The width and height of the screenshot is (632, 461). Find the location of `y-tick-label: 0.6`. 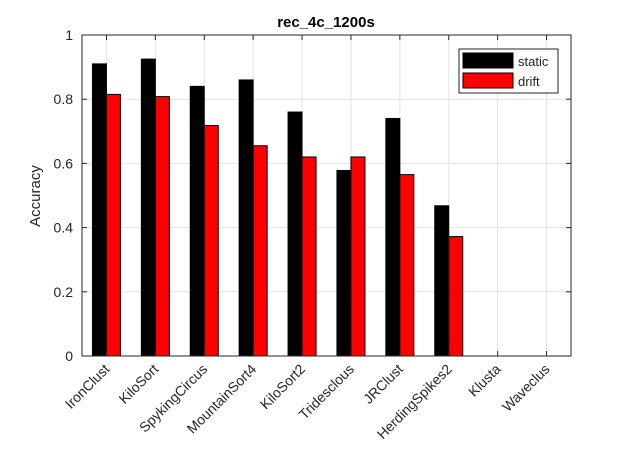

y-tick-label: 0.6 is located at coordinates (64, 163).